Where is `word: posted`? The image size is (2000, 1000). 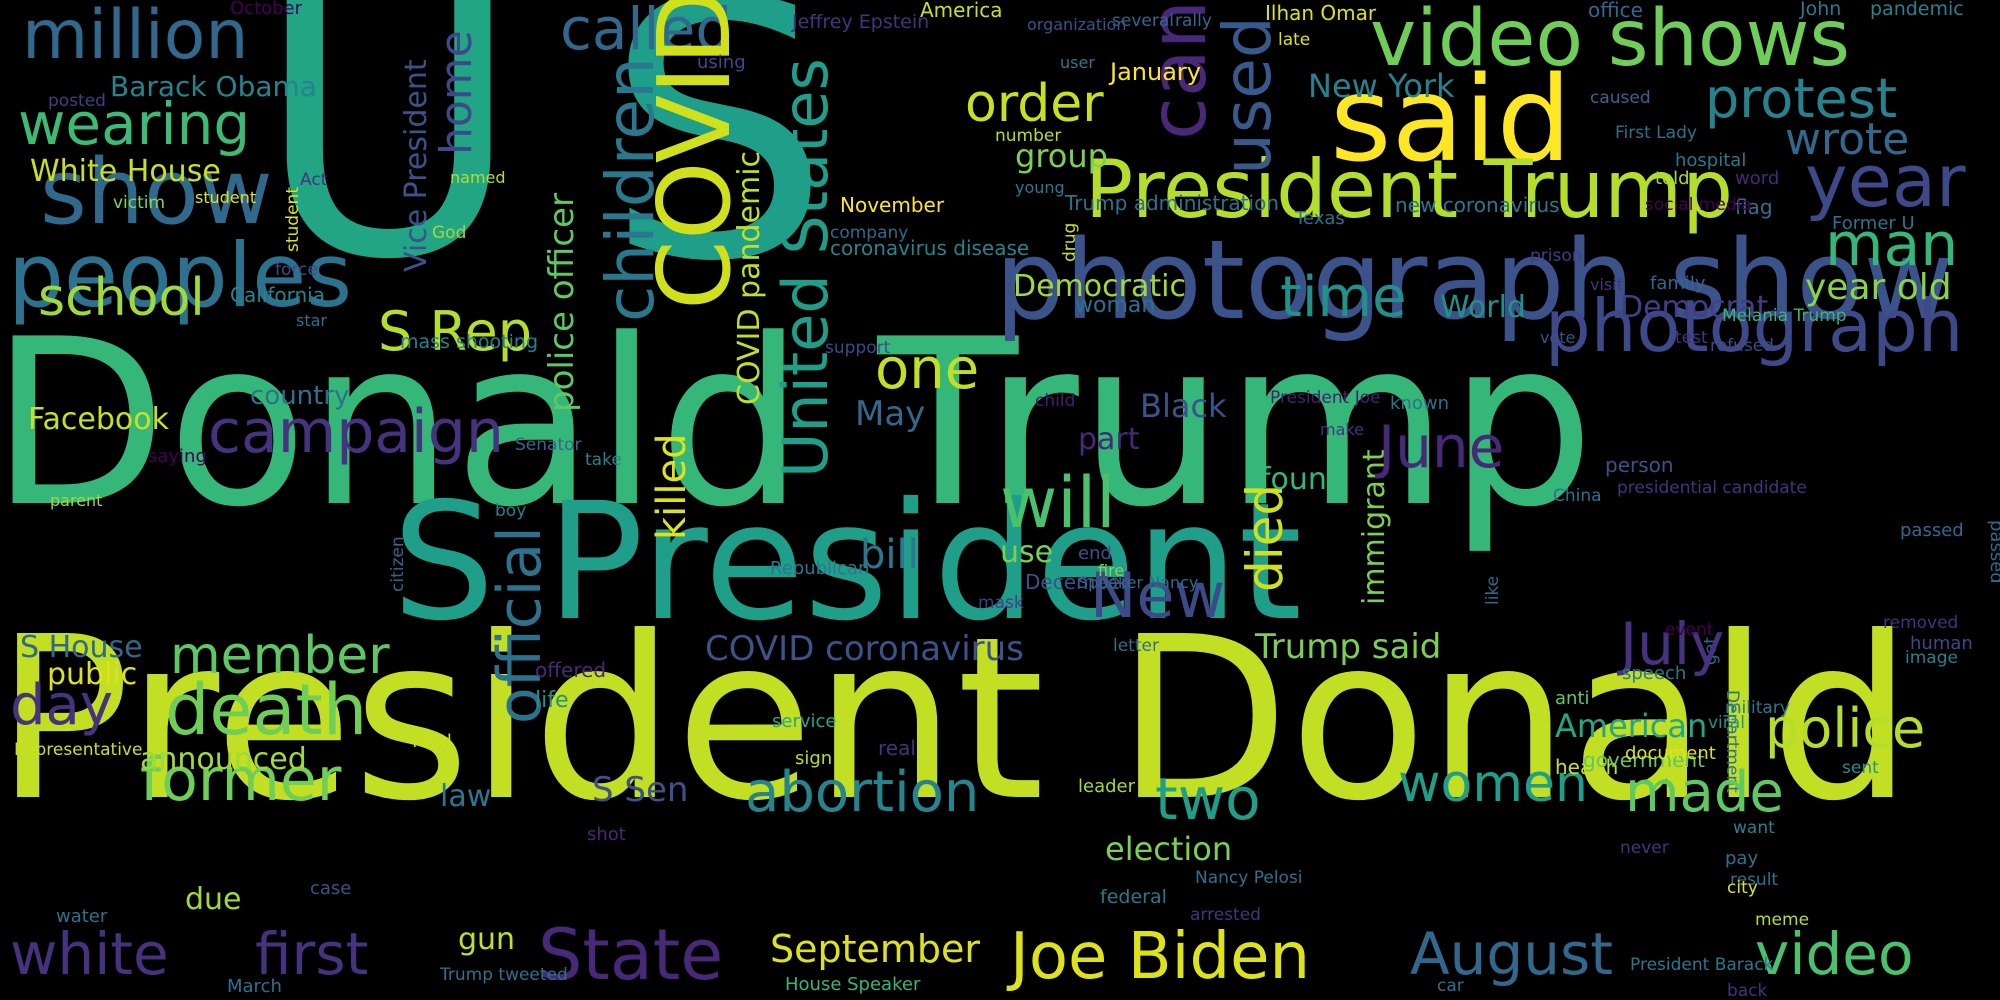
word: posted is located at coordinates (77, 101).